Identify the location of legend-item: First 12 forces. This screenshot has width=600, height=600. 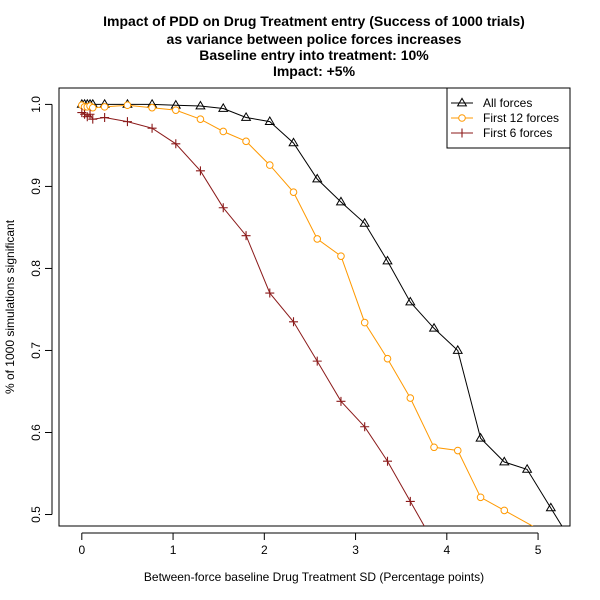
(505, 118).